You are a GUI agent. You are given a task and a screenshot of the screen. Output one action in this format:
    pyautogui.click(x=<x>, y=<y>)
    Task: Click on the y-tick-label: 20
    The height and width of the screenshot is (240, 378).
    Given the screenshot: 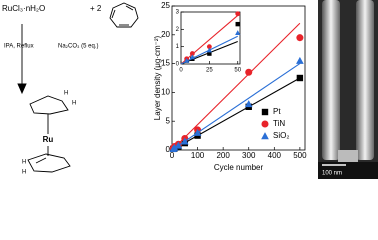 What is the action you would take?
    pyautogui.click(x=165, y=34)
    